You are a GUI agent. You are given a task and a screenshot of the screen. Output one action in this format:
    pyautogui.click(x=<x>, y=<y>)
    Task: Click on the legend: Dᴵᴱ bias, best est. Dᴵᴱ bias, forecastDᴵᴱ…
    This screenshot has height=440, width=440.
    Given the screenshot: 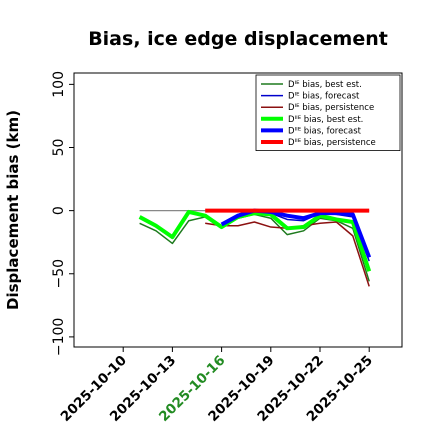 What is the action you would take?
    pyautogui.click(x=328, y=112)
    